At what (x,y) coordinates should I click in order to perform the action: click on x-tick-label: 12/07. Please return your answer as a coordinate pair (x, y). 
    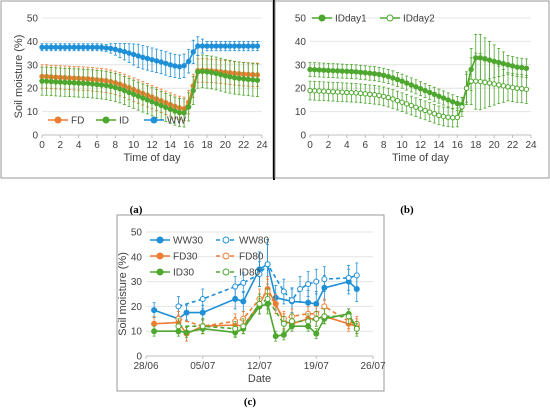
    Looking at the image, I should click on (259, 366).